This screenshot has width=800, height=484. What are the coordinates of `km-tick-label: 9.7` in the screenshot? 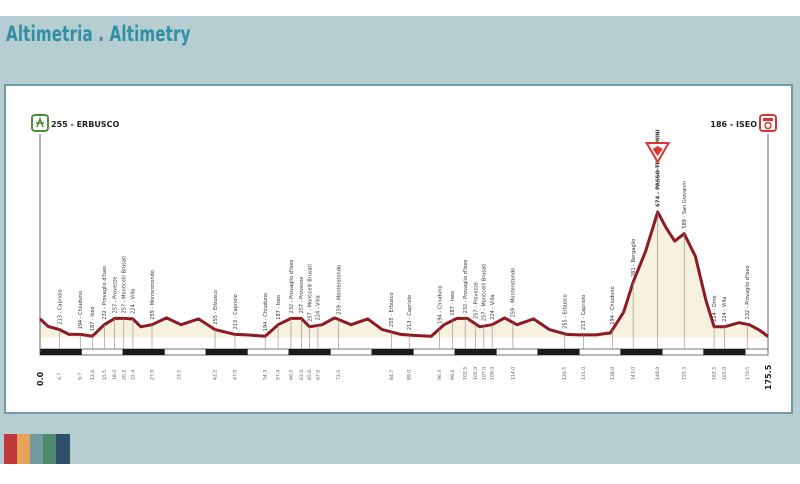 It's located at (81, 376).